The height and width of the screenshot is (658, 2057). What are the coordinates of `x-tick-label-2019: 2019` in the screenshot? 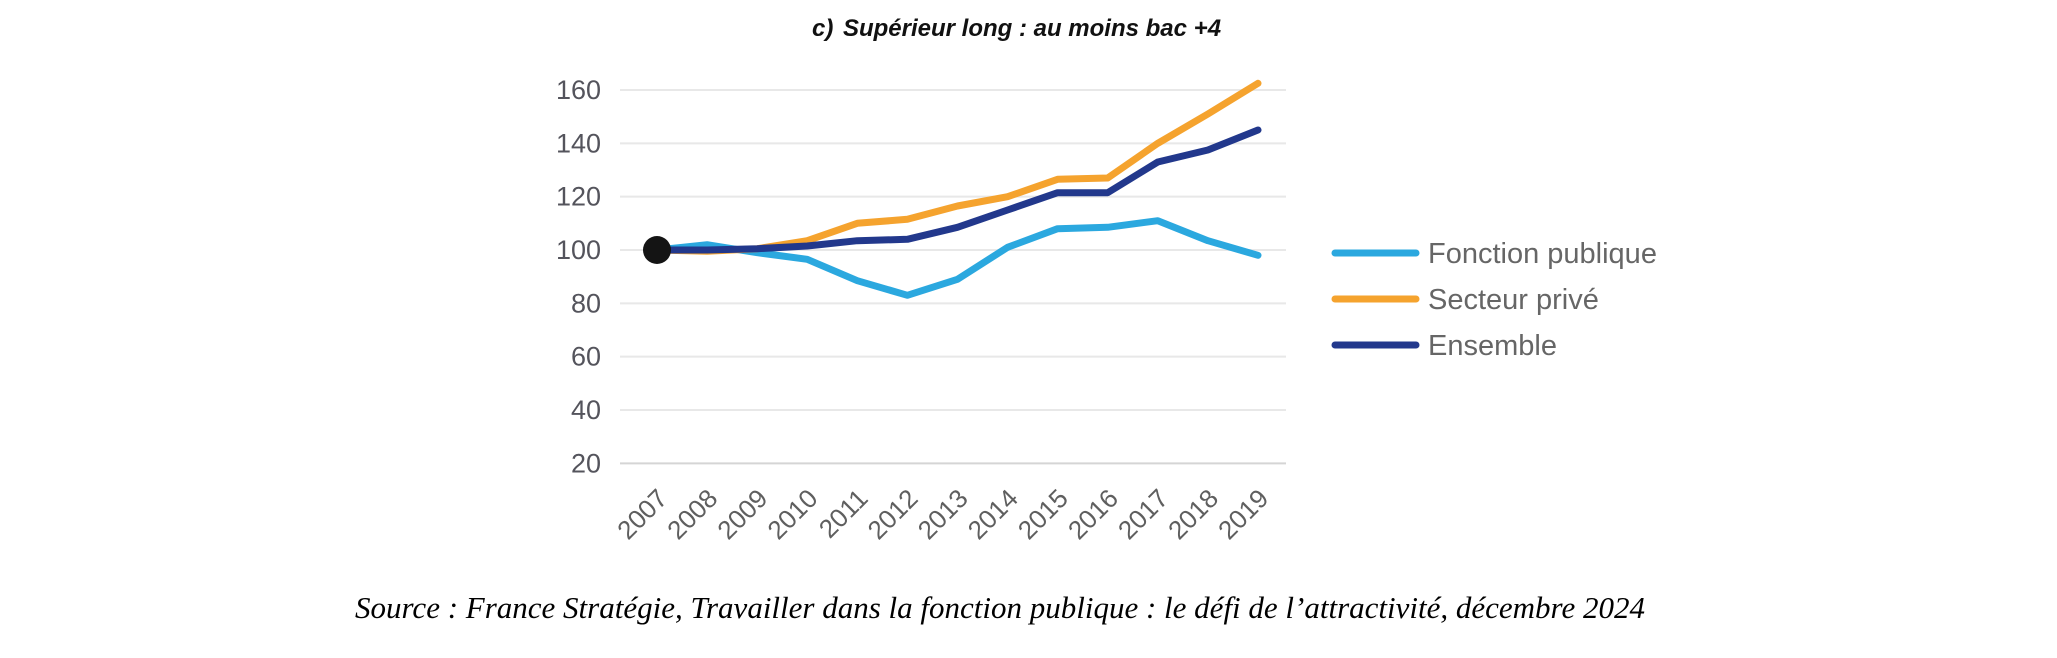 It's located at (1243, 514).